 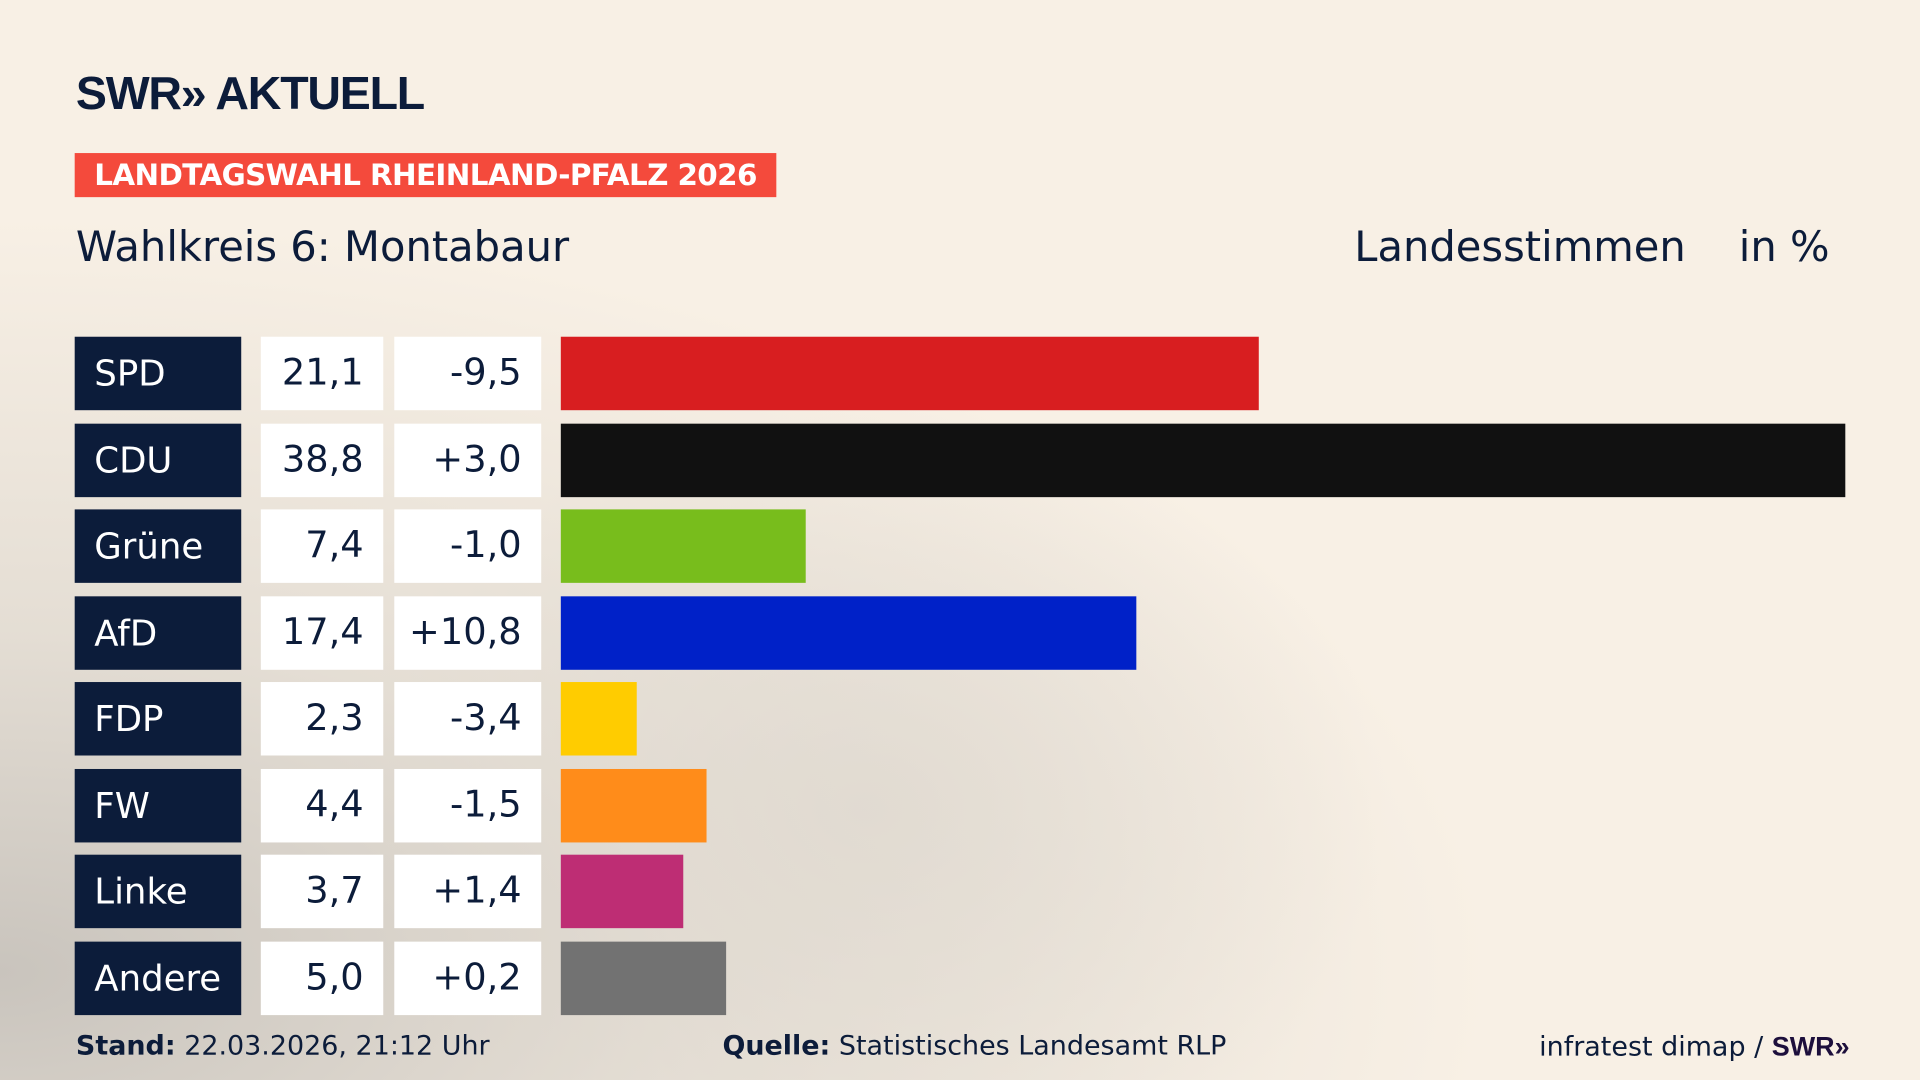 What do you see at coordinates (158, 546) in the screenshot?
I see `party-label: Grüne` at bounding box center [158, 546].